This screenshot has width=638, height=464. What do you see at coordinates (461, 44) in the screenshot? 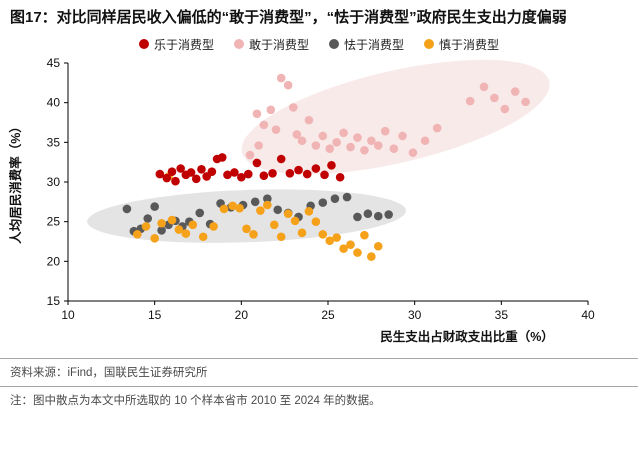
I see `legend-item: 慎于消费型` at bounding box center [461, 44].